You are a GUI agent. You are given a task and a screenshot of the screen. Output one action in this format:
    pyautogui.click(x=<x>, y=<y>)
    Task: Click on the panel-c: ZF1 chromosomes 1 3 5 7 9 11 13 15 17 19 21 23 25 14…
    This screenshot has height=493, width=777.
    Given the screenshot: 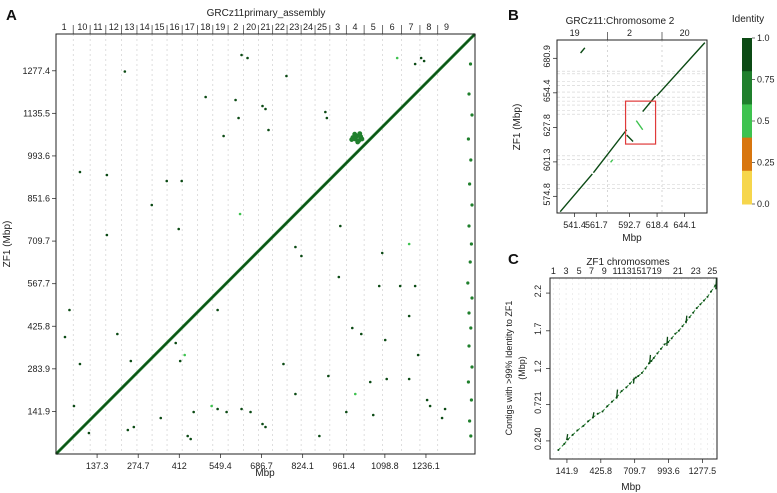 What is the action you would take?
    pyautogui.click(x=611, y=375)
    